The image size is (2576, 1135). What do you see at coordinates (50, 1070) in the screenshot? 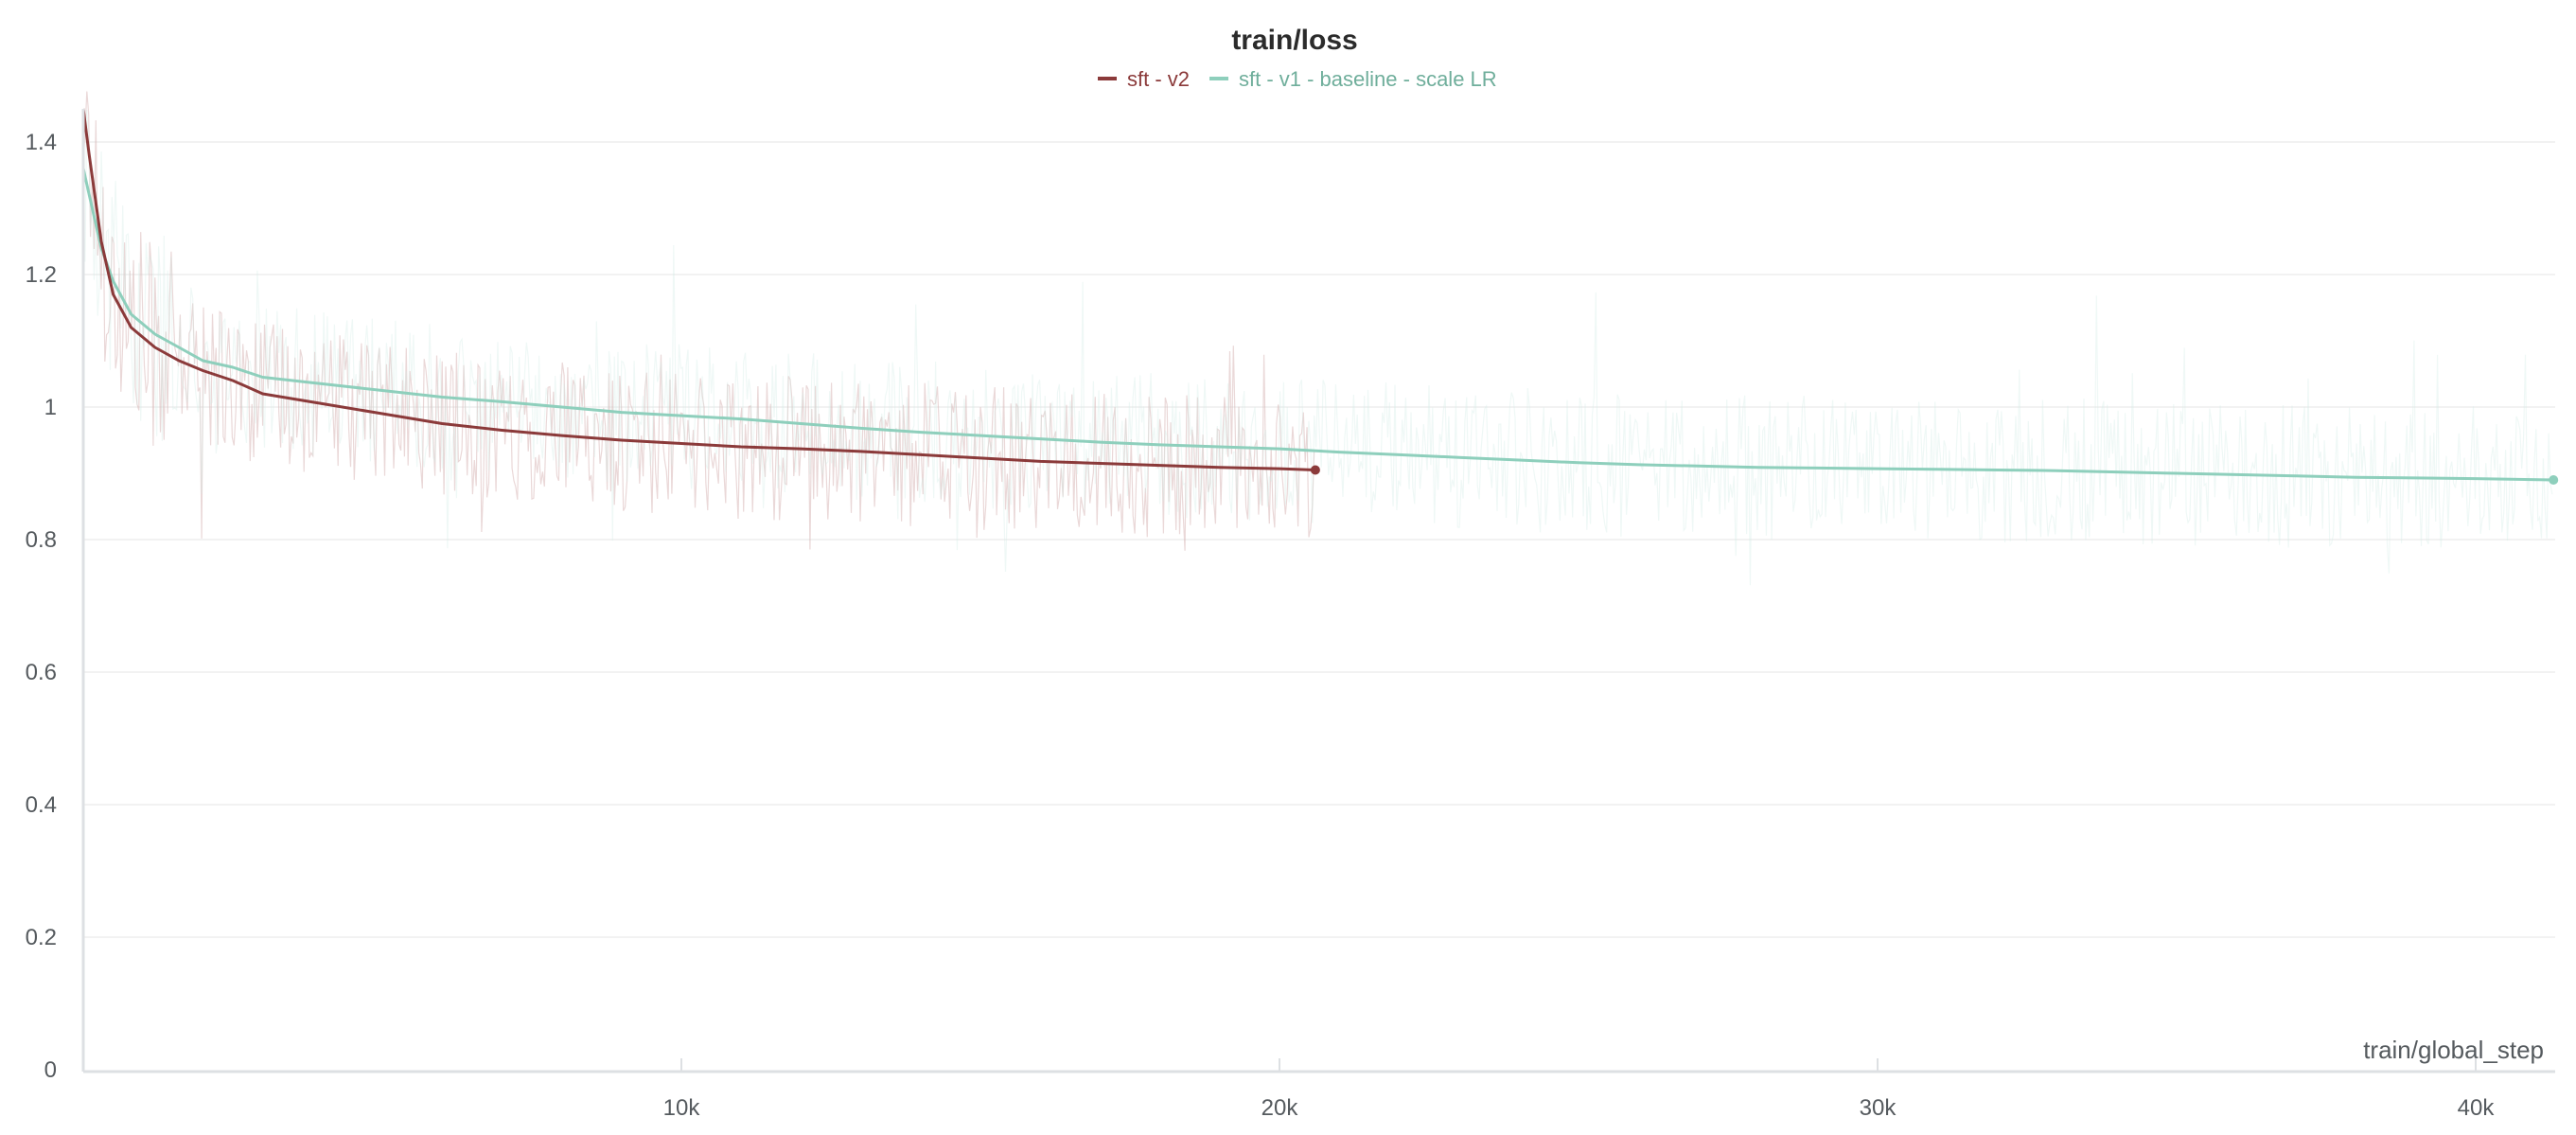
I see `y-tick-label: 0` at bounding box center [50, 1070].